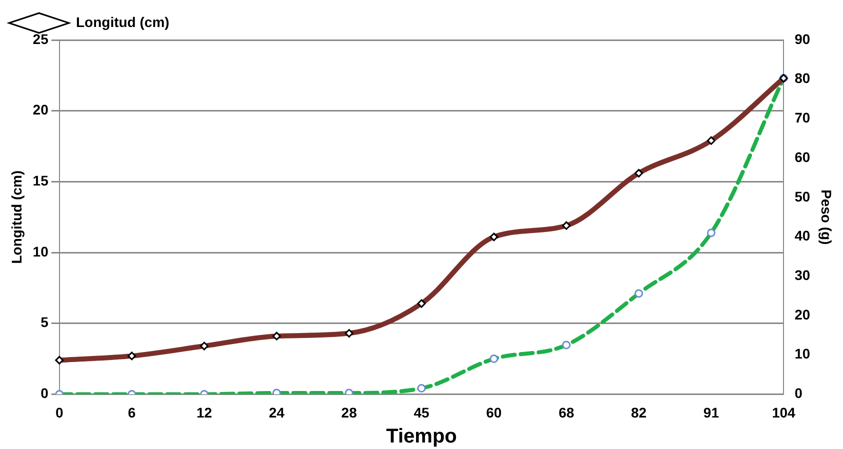 Image resolution: width=843 pixels, height=449 pixels. I want to click on x-tick-label: 12, so click(204, 412).